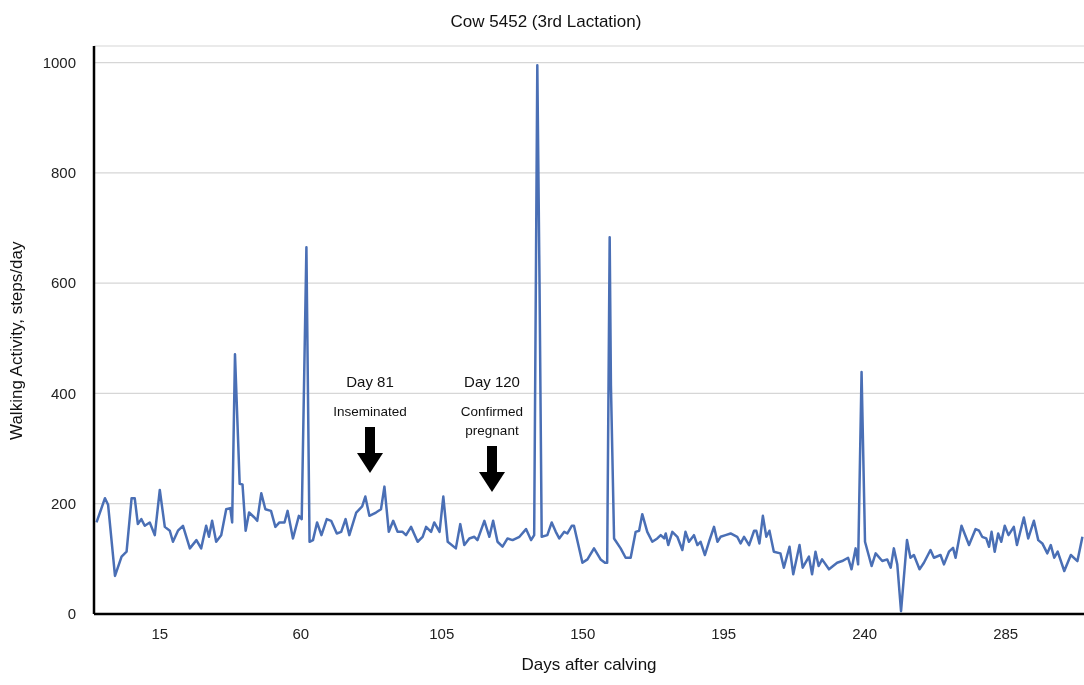 The image size is (1084, 685). I want to click on annotation: Inseminated, so click(370, 412).